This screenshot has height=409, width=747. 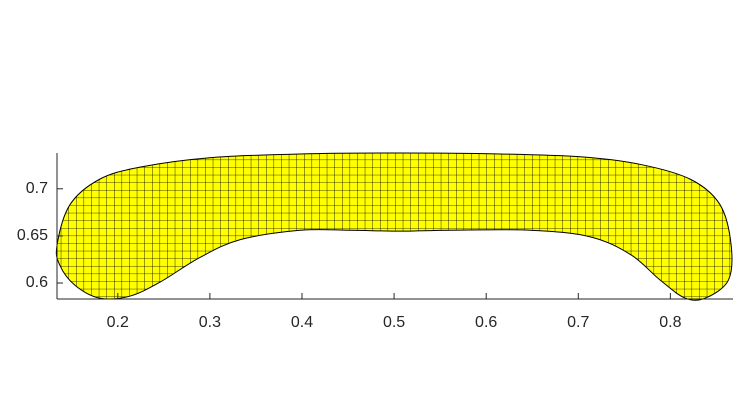 What do you see at coordinates (32, 235) in the screenshot?
I see `y-tick-label: 0.65` at bounding box center [32, 235].